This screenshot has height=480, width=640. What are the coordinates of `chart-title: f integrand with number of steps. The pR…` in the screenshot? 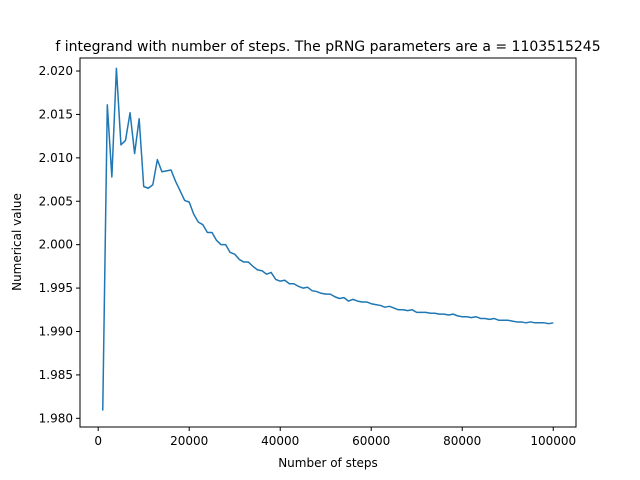 It's located at (327, 47).